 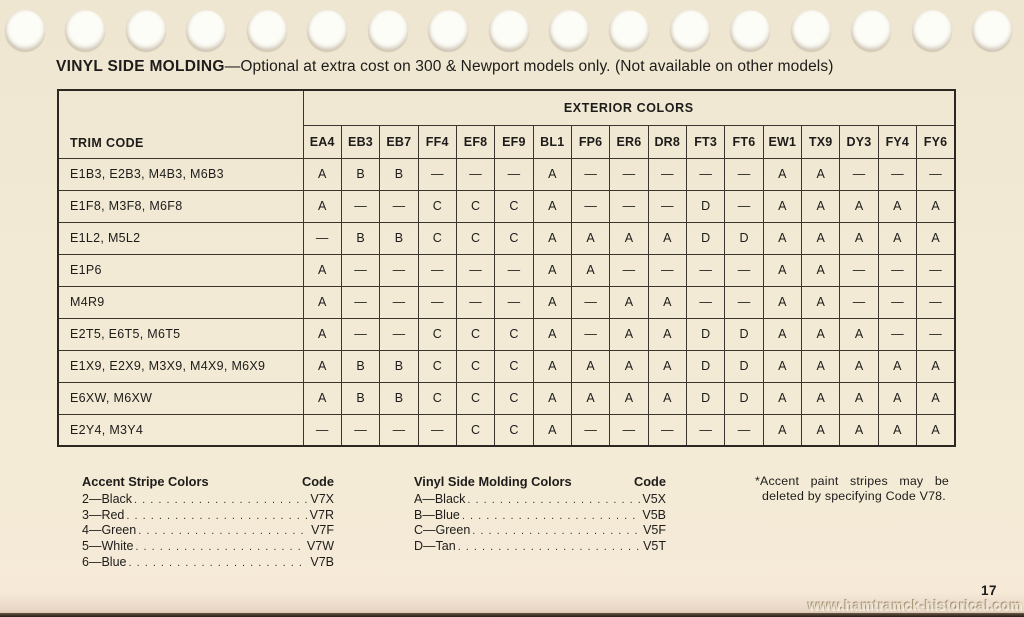 What do you see at coordinates (360, 141) in the screenshot?
I see `color-code-header: EB3` at bounding box center [360, 141].